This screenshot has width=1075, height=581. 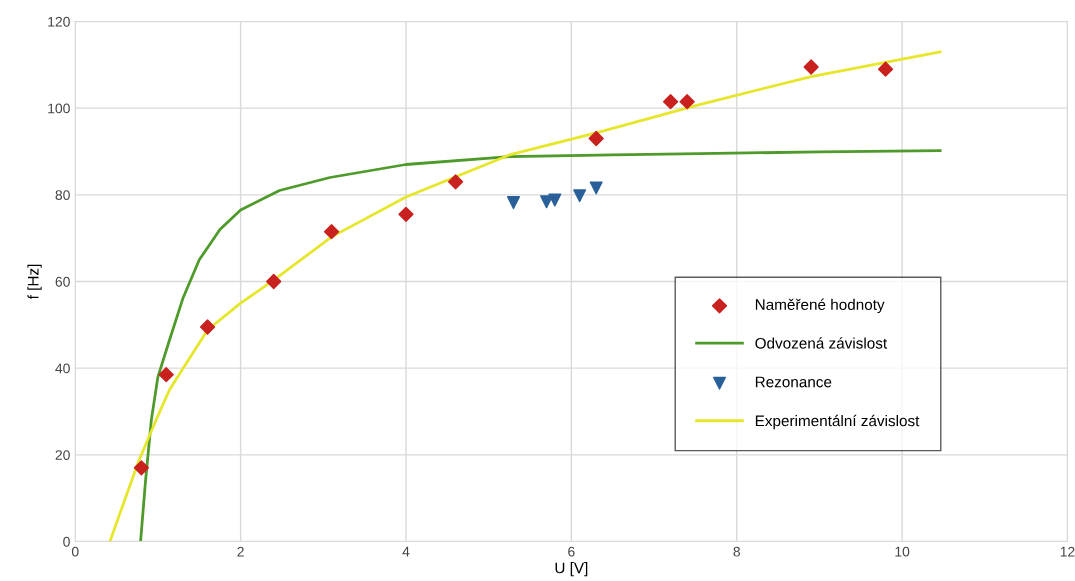 What do you see at coordinates (571, 569) in the screenshot?
I see `x-axis-title: U [V]` at bounding box center [571, 569].